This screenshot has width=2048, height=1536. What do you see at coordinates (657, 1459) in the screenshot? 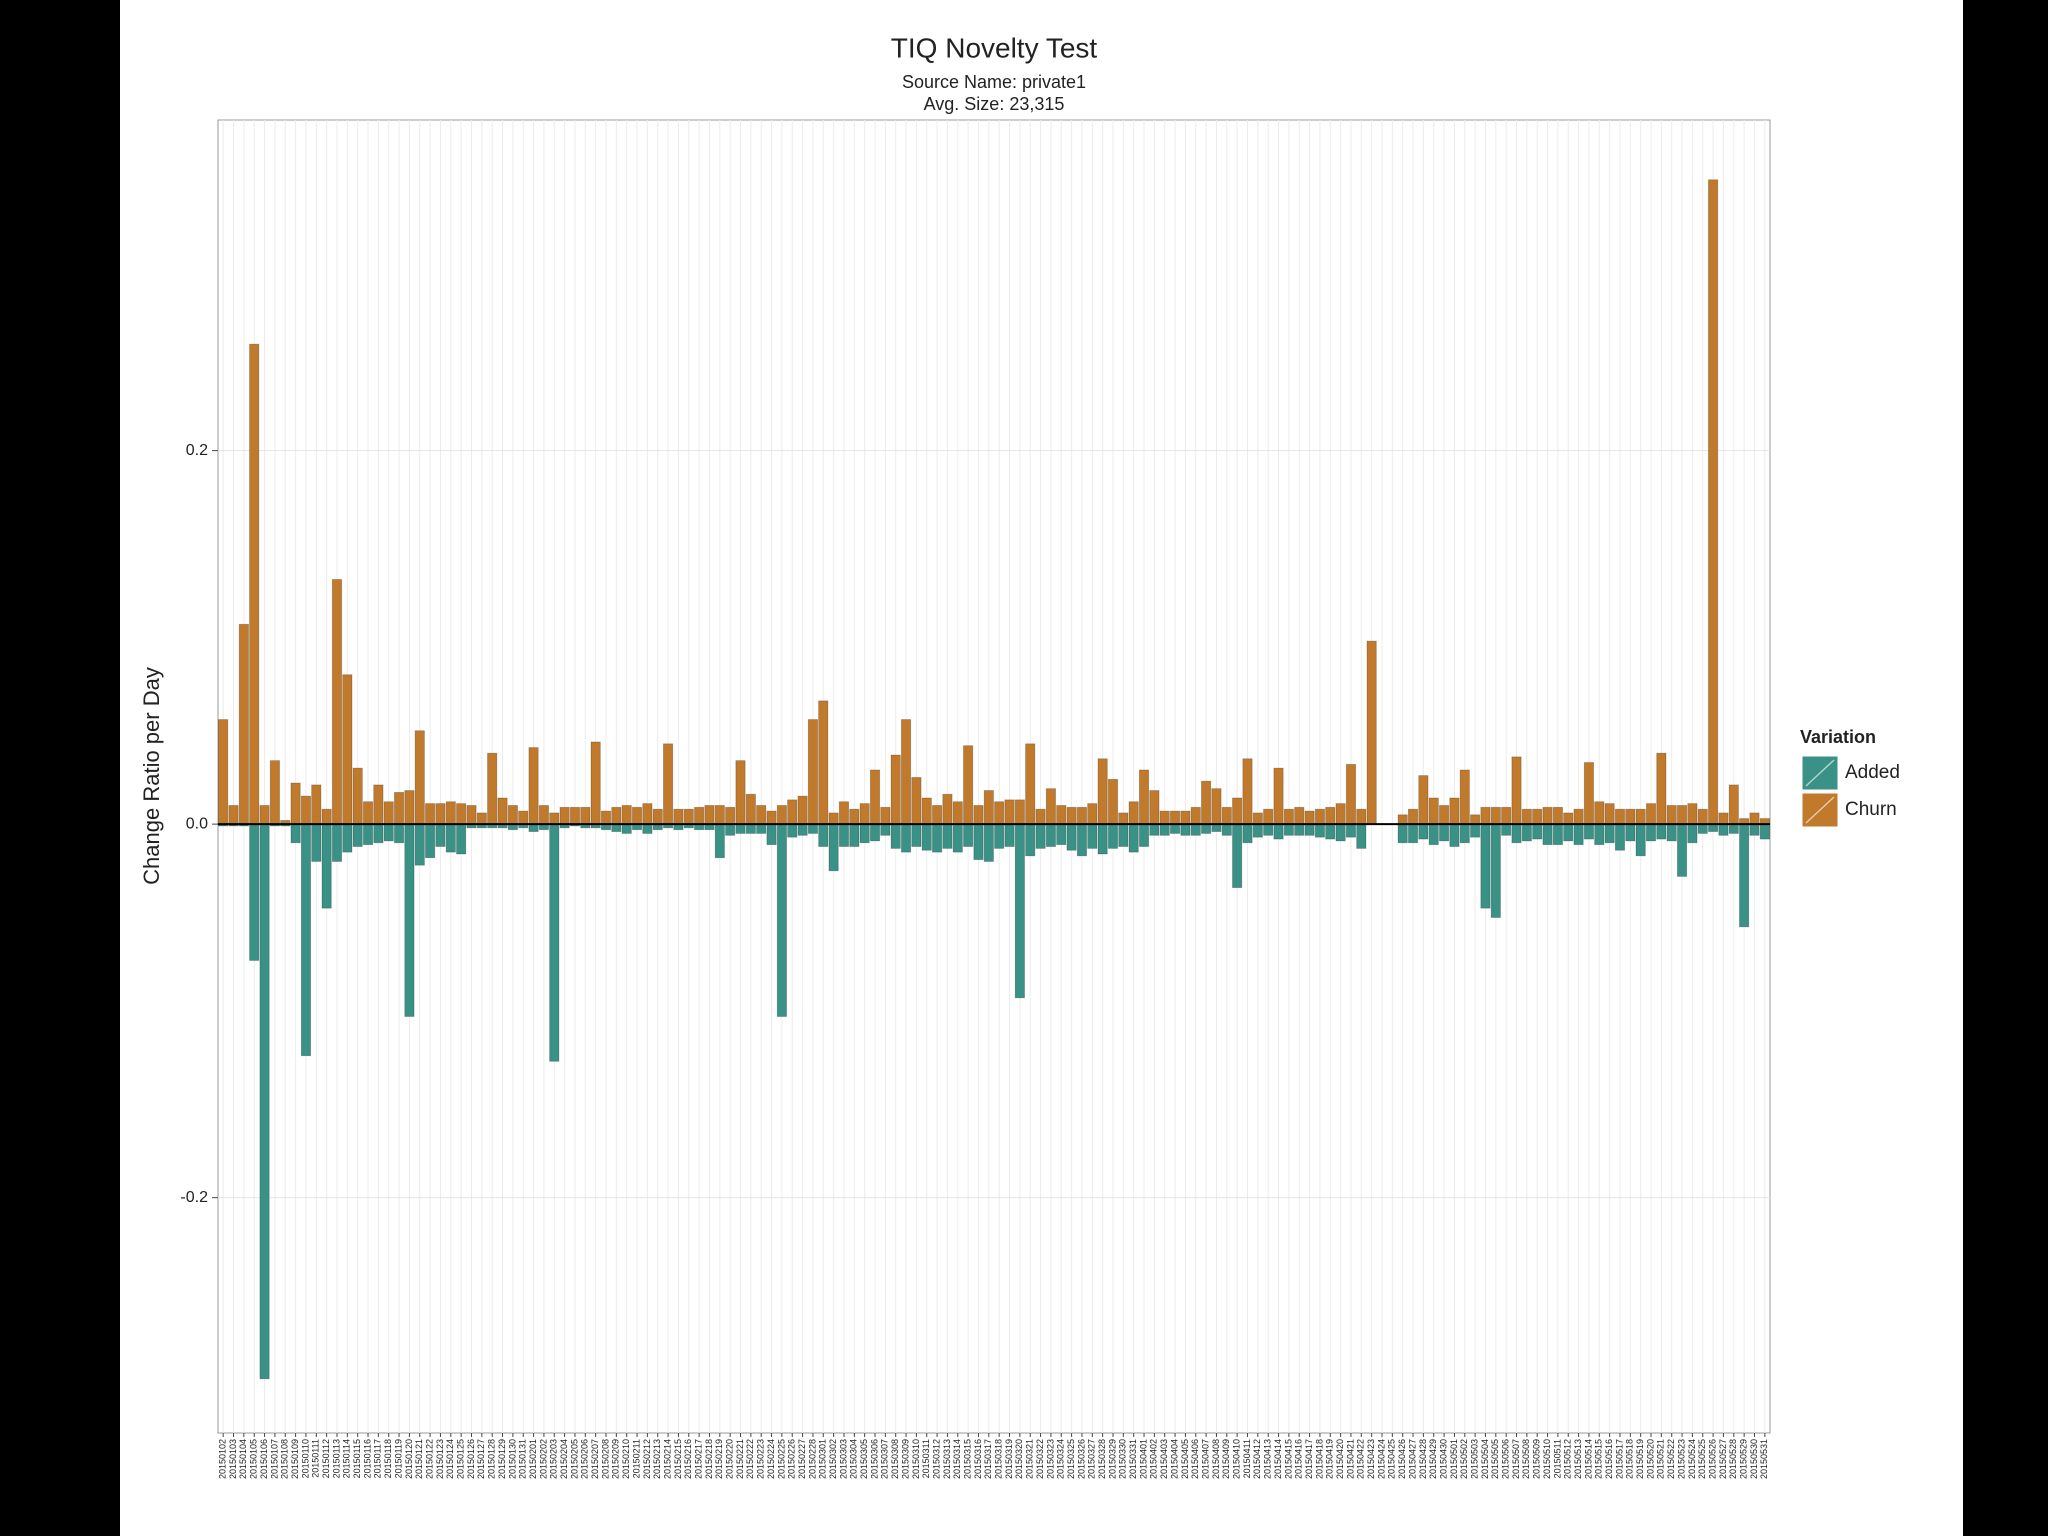
I see `x-tick-label: 20150213` at bounding box center [657, 1459].